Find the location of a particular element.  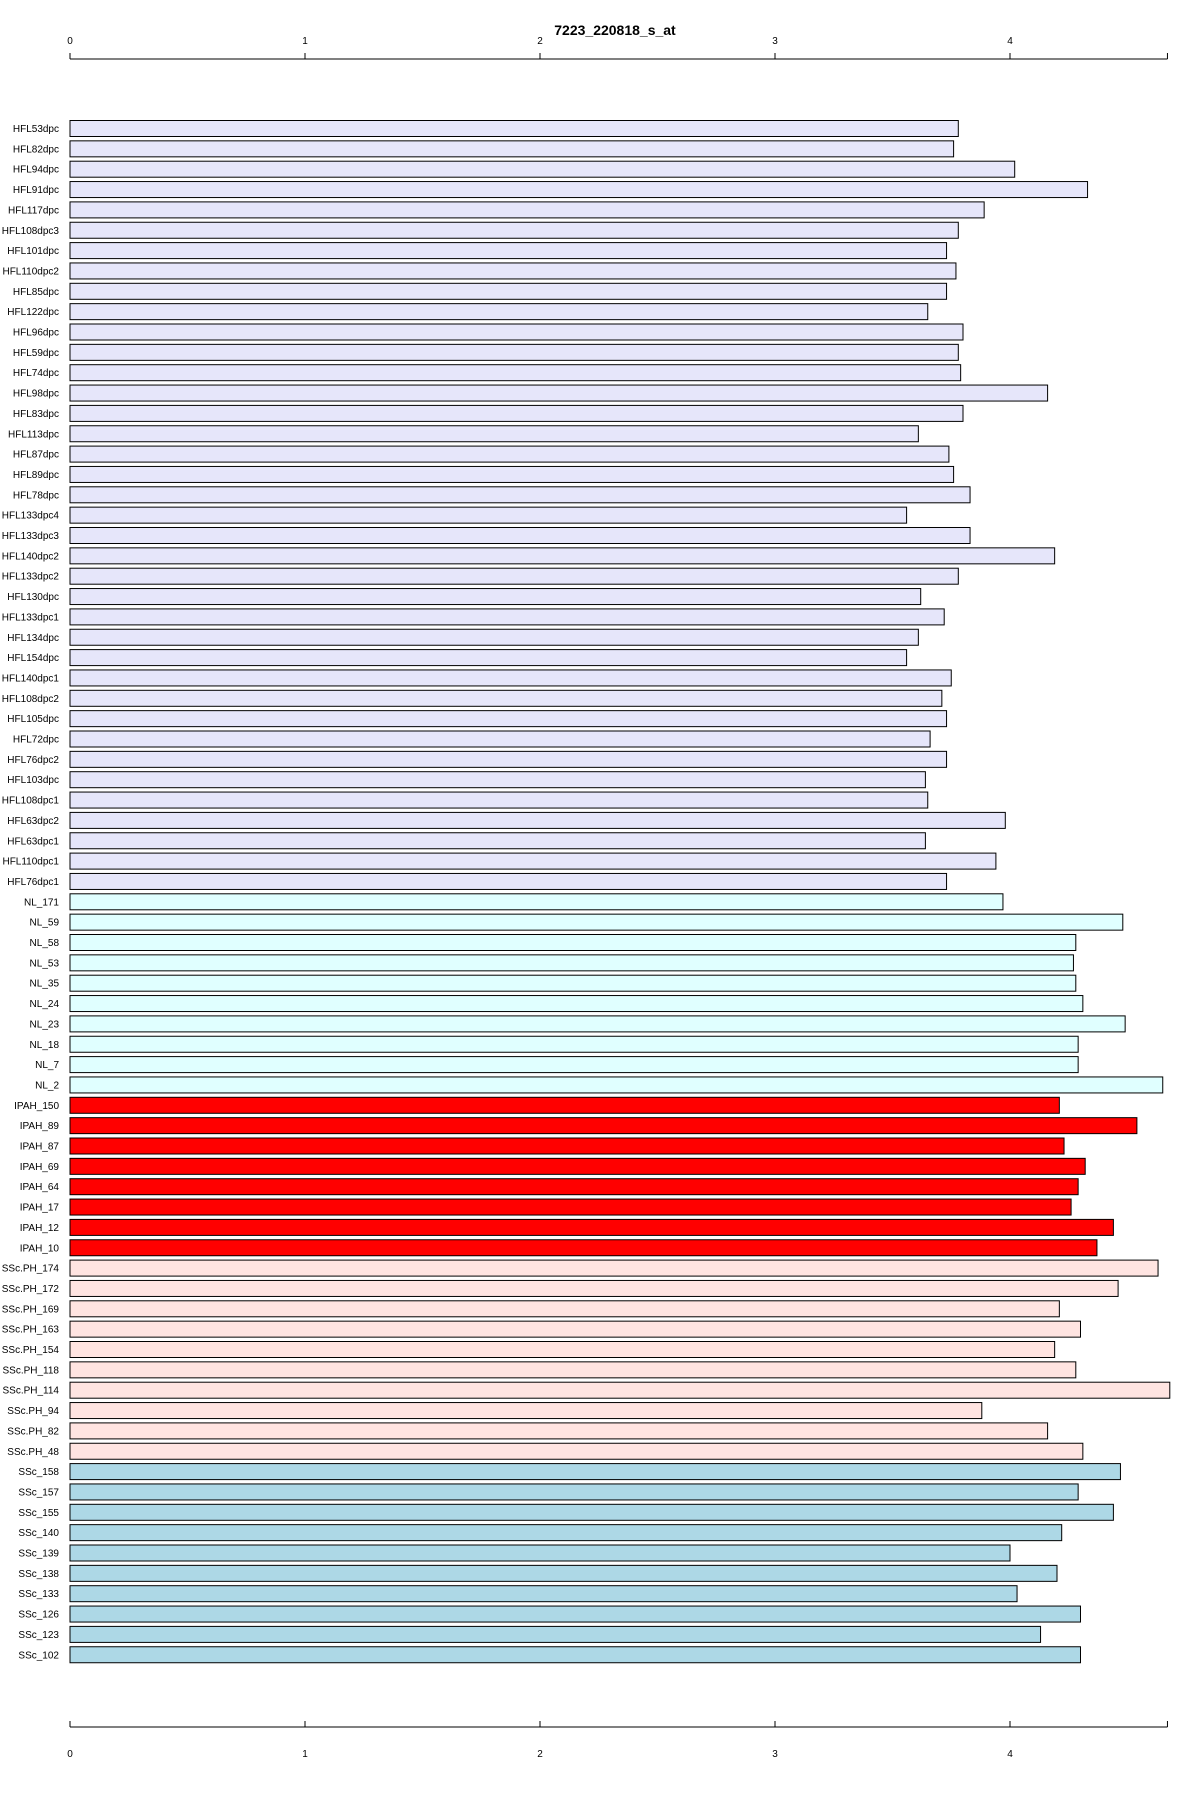

category-label: HFL117dpc is located at coordinates (33, 210).